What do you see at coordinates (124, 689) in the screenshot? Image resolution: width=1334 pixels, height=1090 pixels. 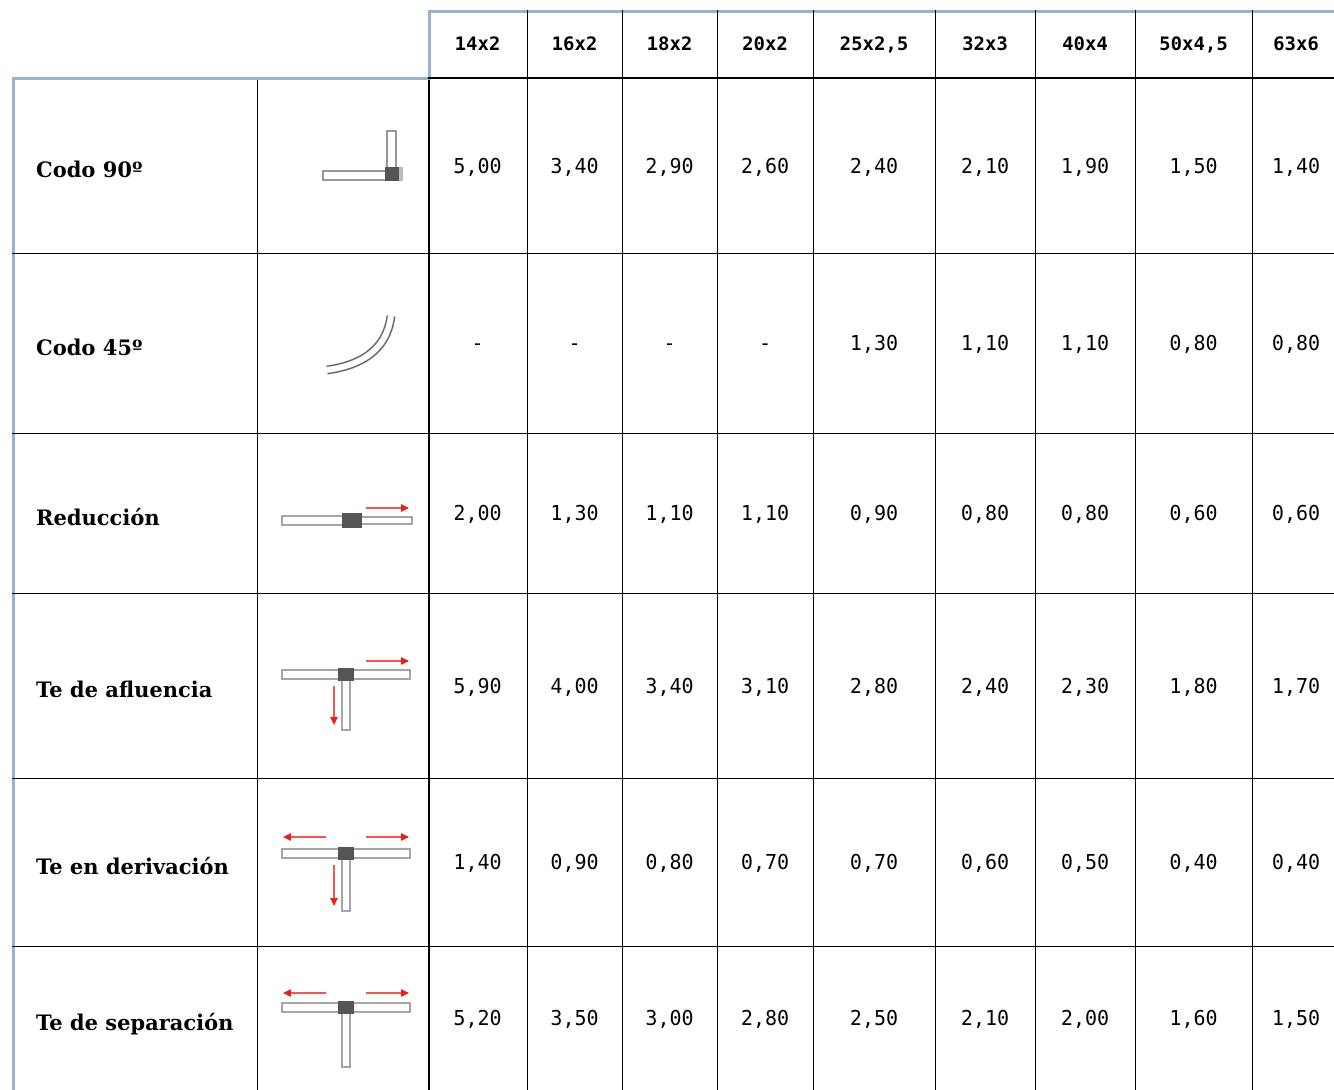 I see `row-label: Te de afluencia` at bounding box center [124, 689].